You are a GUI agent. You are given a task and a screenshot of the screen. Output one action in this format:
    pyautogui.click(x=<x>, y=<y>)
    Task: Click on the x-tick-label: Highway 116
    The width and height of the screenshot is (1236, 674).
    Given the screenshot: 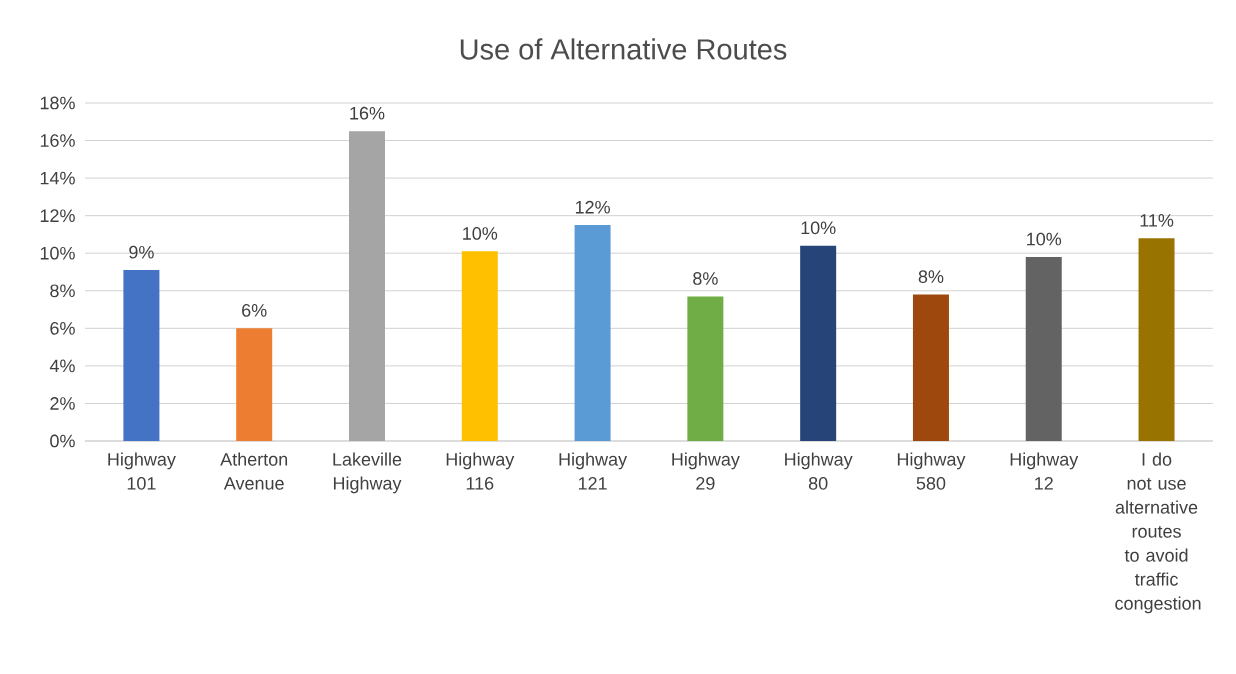 What is the action you would take?
    pyautogui.click(x=480, y=471)
    